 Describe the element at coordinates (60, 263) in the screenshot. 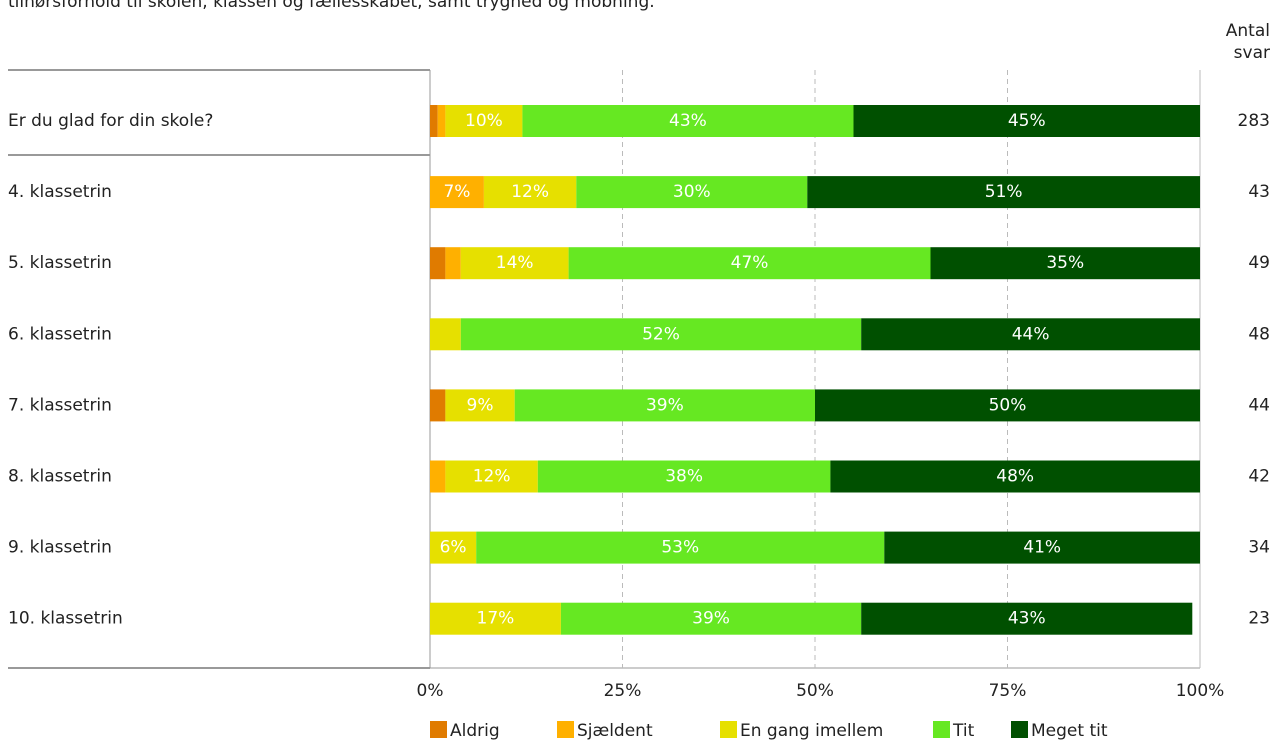

I see `category-label: 5. klassetrin` at that location.